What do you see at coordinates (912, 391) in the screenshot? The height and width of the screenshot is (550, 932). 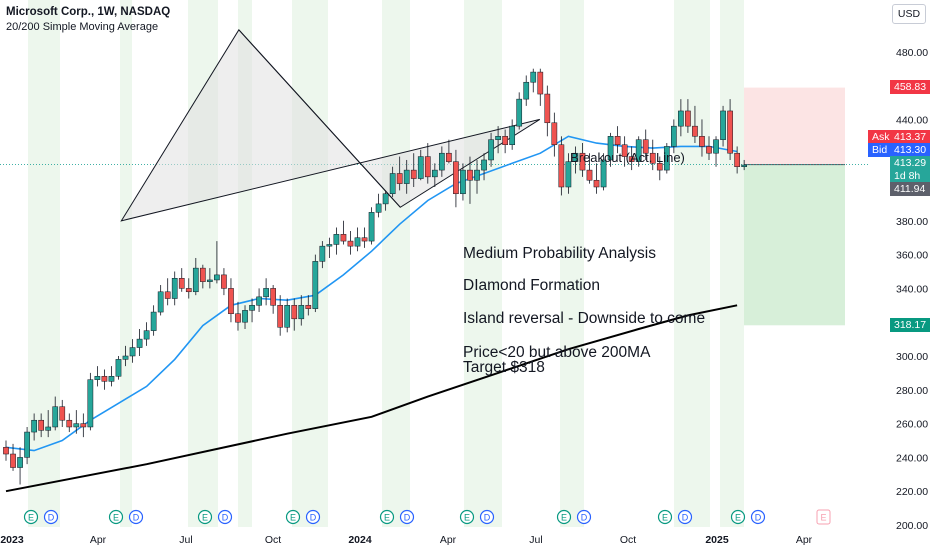 I see `y-tick-label: 280.00` at bounding box center [912, 391].